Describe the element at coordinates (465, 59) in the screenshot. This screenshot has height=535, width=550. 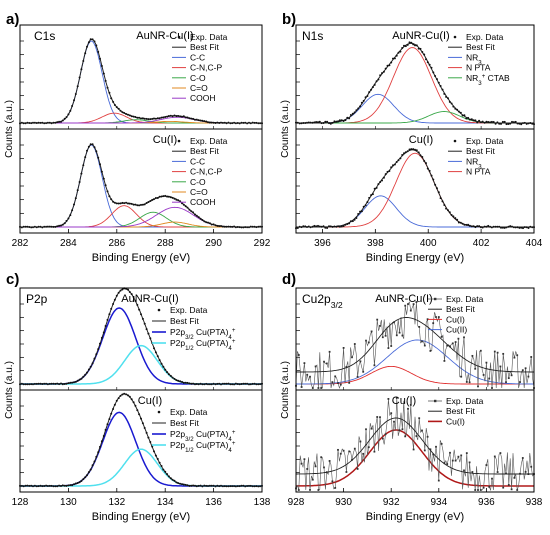
I see `legend-entry: NR3` at that location.